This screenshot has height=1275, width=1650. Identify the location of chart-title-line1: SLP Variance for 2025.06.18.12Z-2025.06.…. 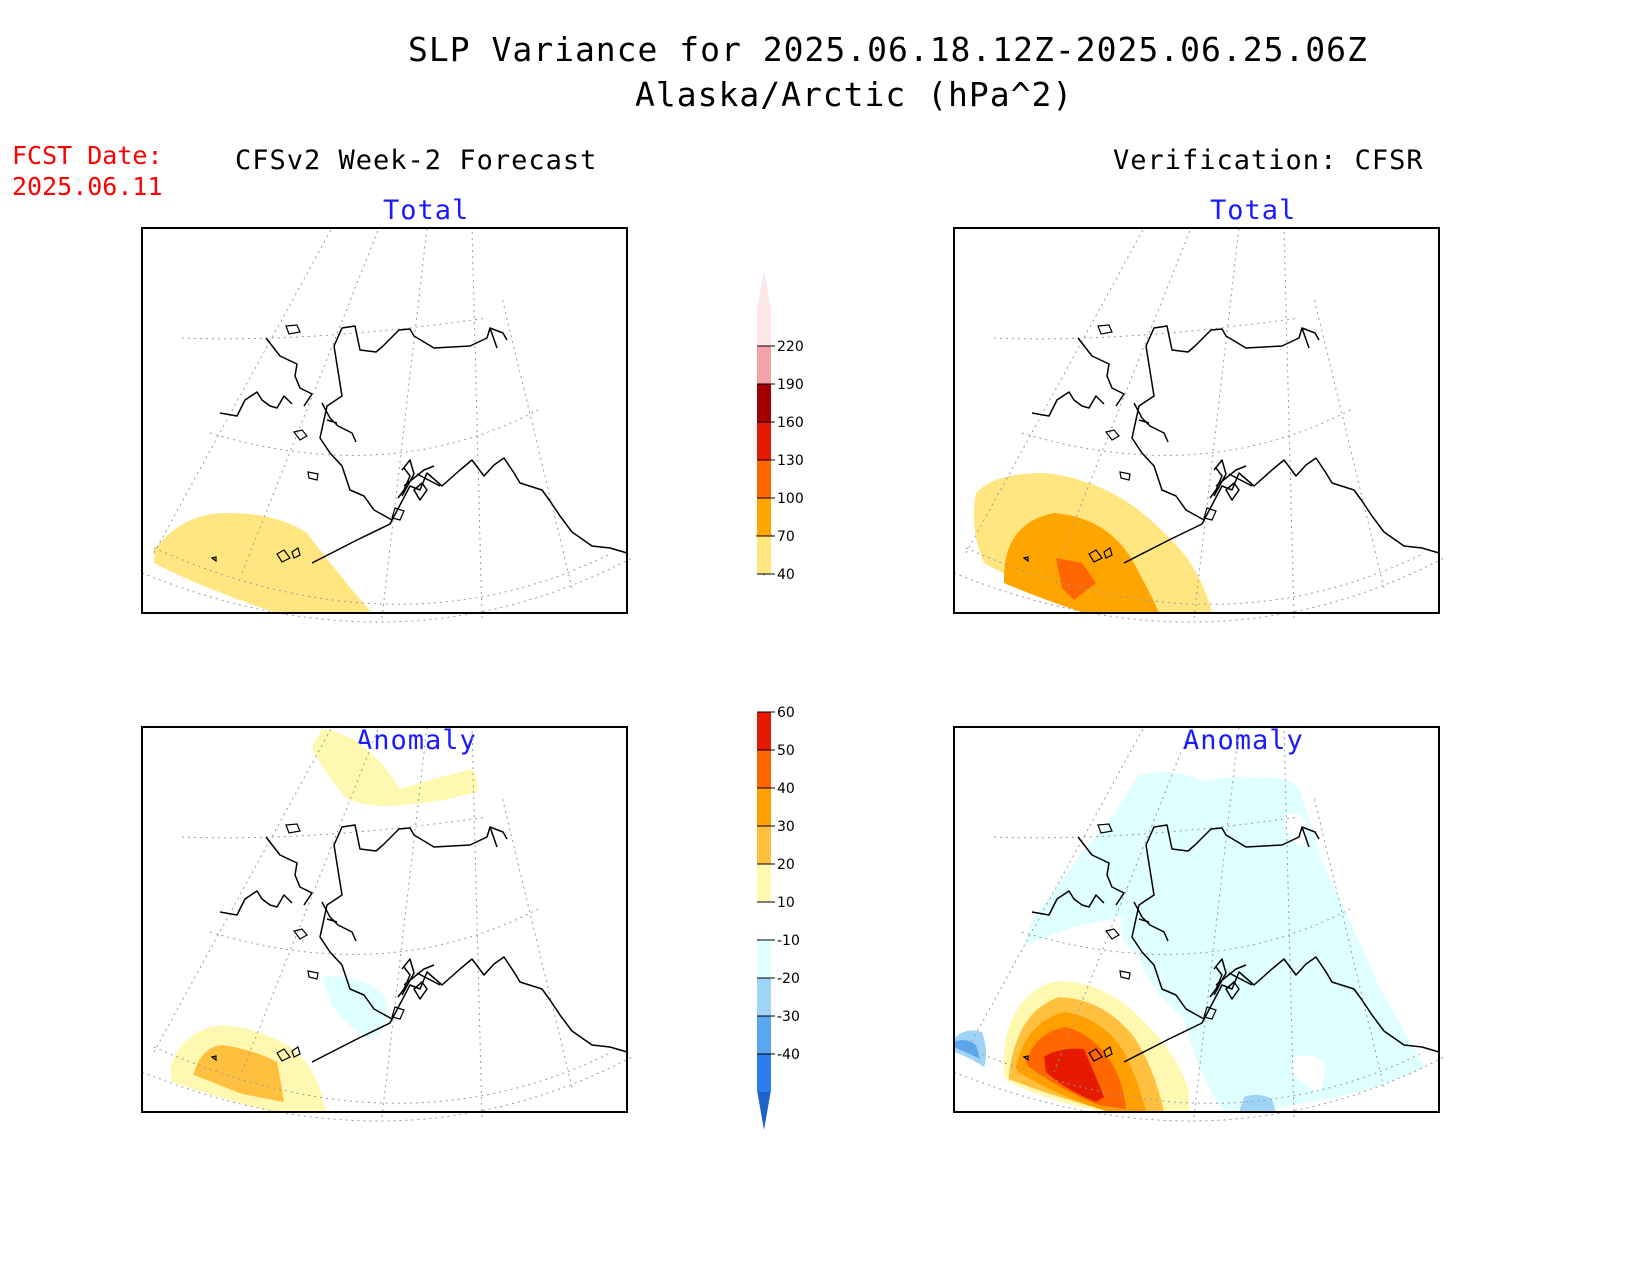
(888, 49).